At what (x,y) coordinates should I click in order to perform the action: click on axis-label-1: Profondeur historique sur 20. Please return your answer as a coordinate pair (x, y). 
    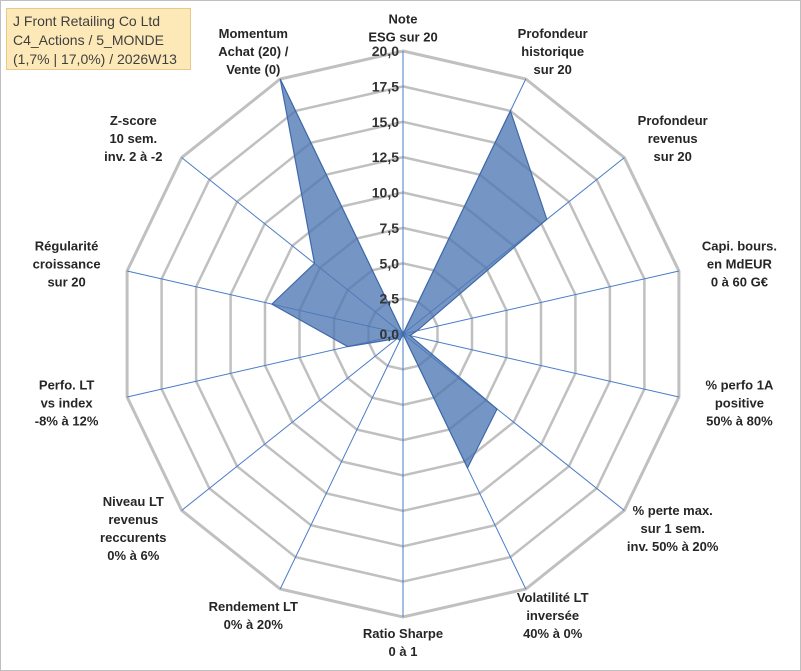
    Looking at the image, I should click on (553, 51).